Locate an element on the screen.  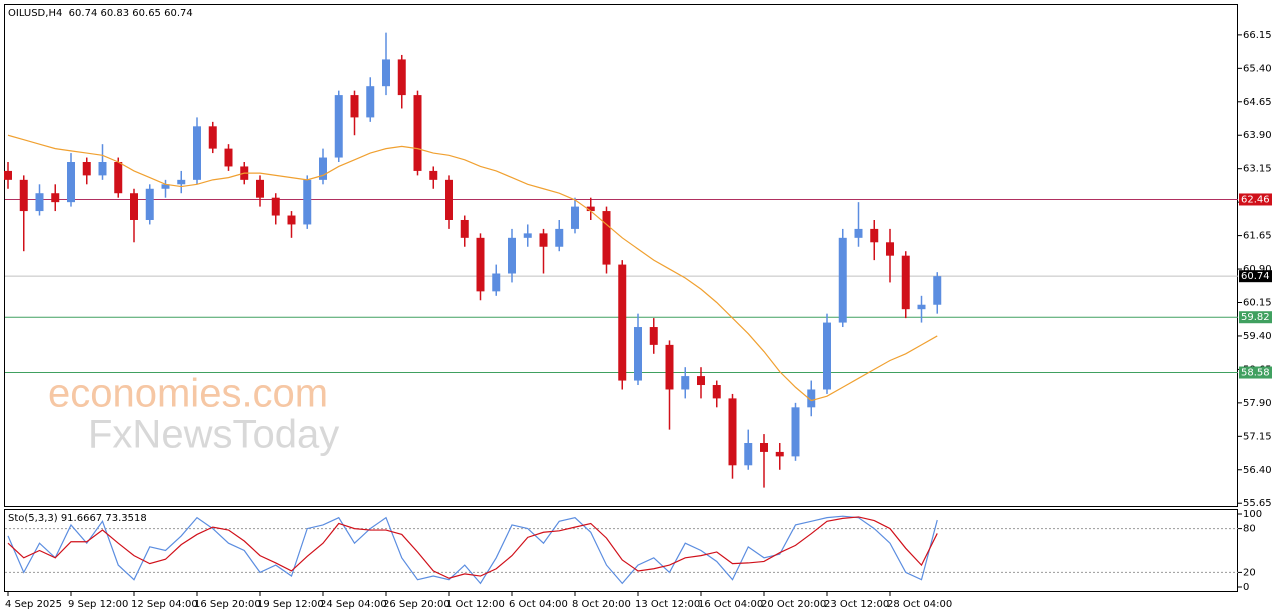
oscillator-title: Sto(5,3,3) 91.6667 73.3518 is located at coordinates (77, 518).